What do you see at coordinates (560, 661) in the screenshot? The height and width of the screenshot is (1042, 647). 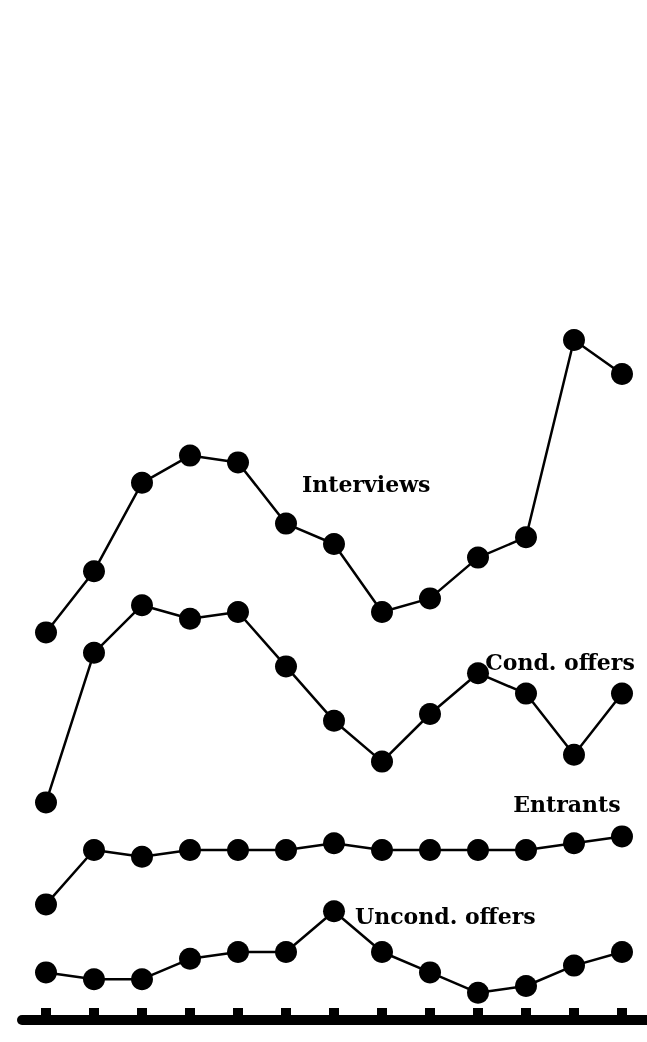 I see `series-label: Cond. offers` at bounding box center [560, 661].